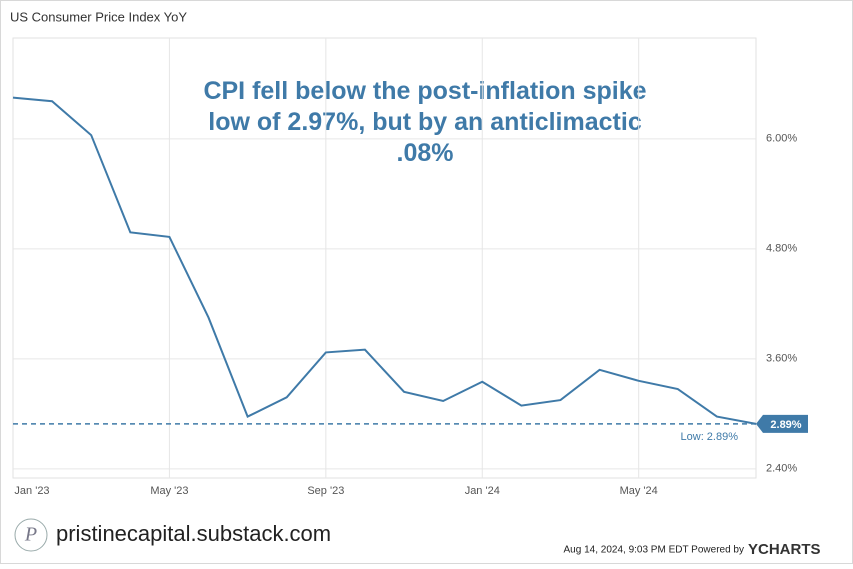 The width and height of the screenshot is (853, 569). What do you see at coordinates (169, 491) in the screenshot?
I see `x-tick-label: May '23` at bounding box center [169, 491].